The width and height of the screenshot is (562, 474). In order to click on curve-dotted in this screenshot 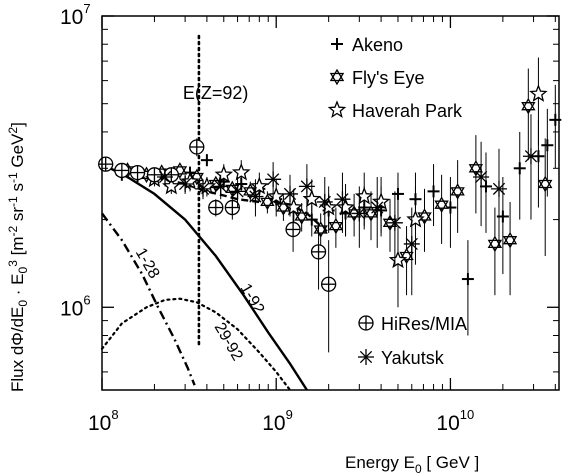, I will do `click(196, 344)`.